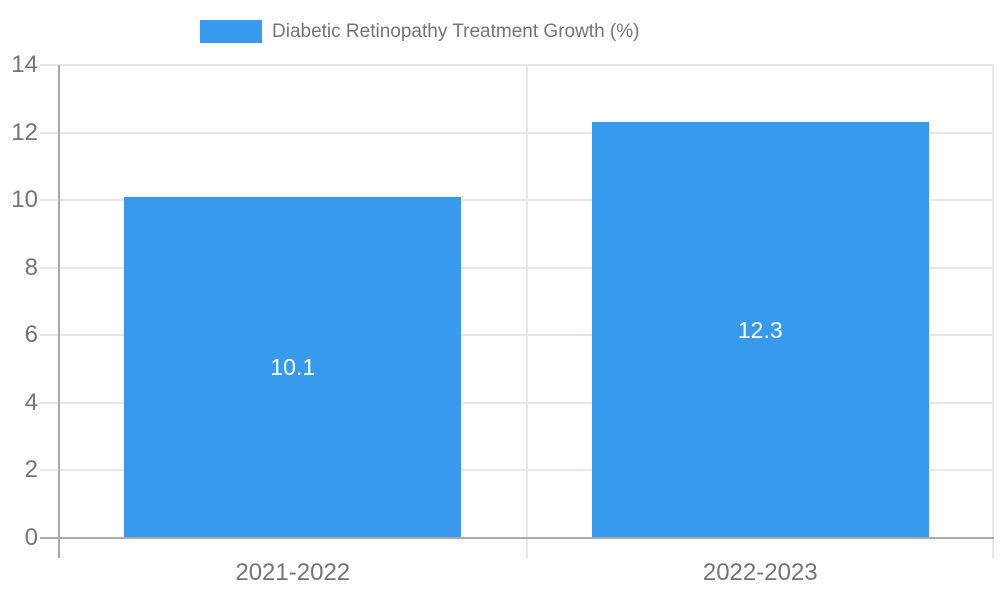 Image resolution: width=1000 pixels, height=600 pixels. I want to click on x-axis-category-label: 2022-2023, so click(760, 572).